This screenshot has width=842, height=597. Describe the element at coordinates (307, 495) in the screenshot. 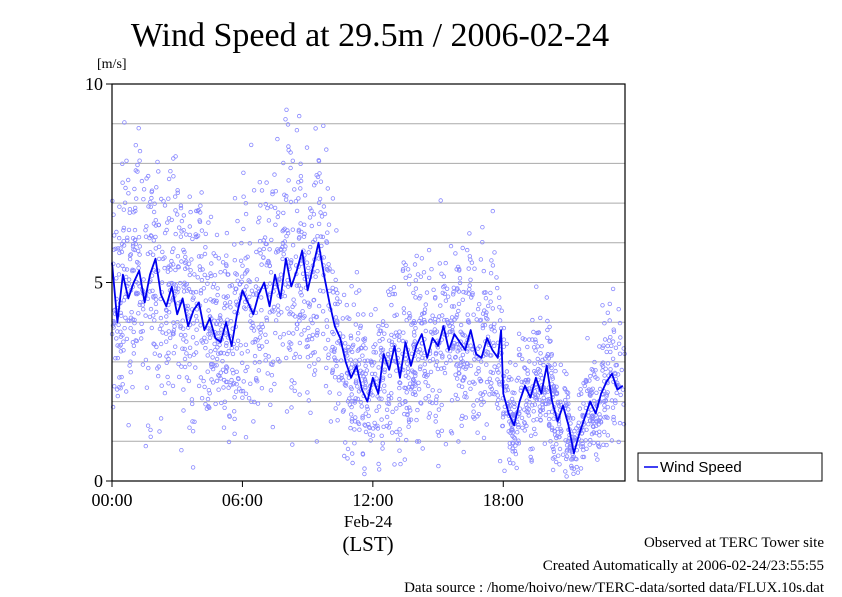

I see `x-axis-ticks: 00:00 06:00 12:00 18:00` at that location.